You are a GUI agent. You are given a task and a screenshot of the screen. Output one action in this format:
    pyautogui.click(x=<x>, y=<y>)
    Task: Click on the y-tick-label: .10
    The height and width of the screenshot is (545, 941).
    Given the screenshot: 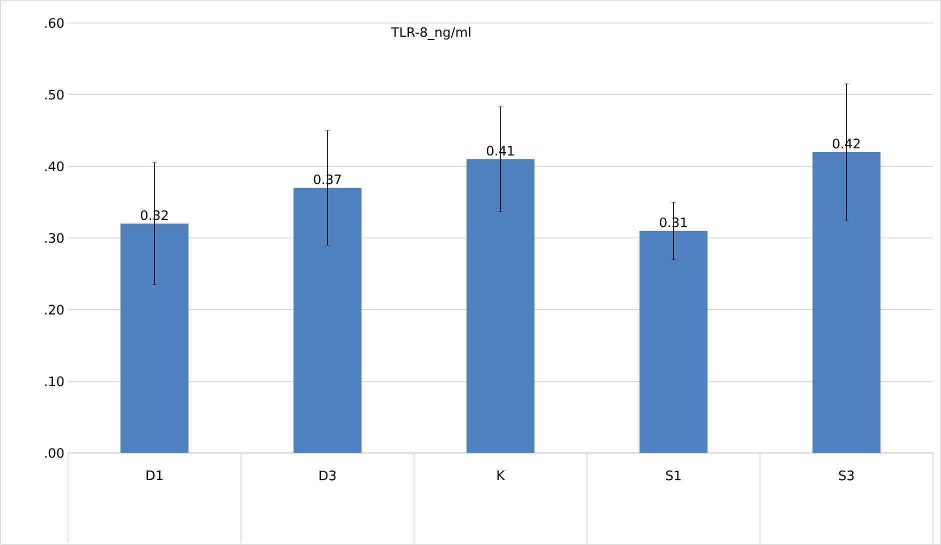 What is the action you would take?
    pyautogui.click(x=54, y=381)
    